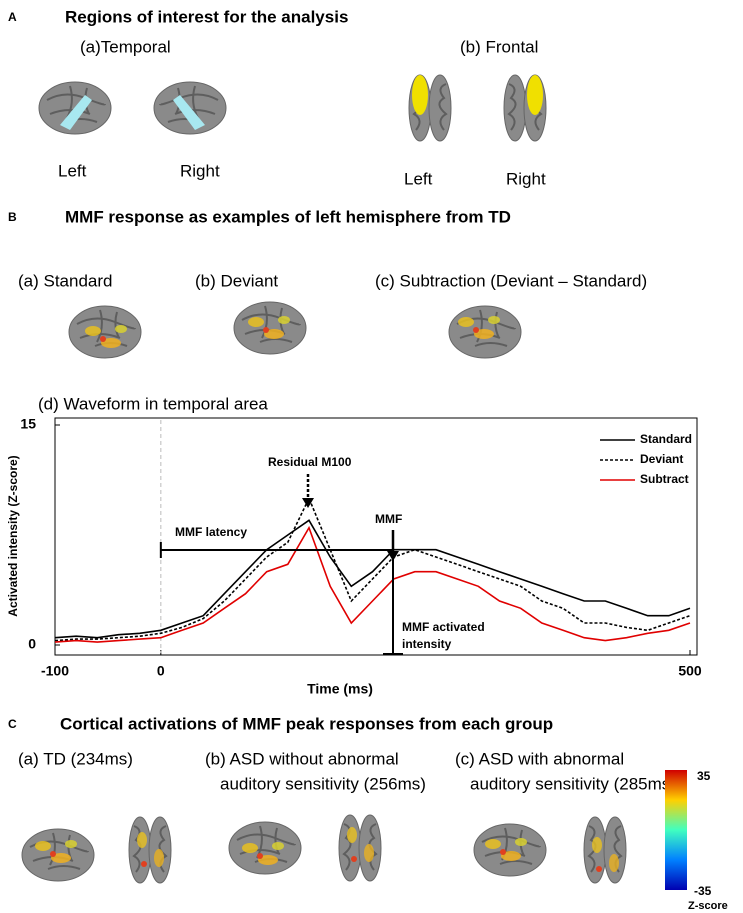  What do you see at coordinates (211, 532) in the screenshot?
I see `annotation: MMF latency` at bounding box center [211, 532].